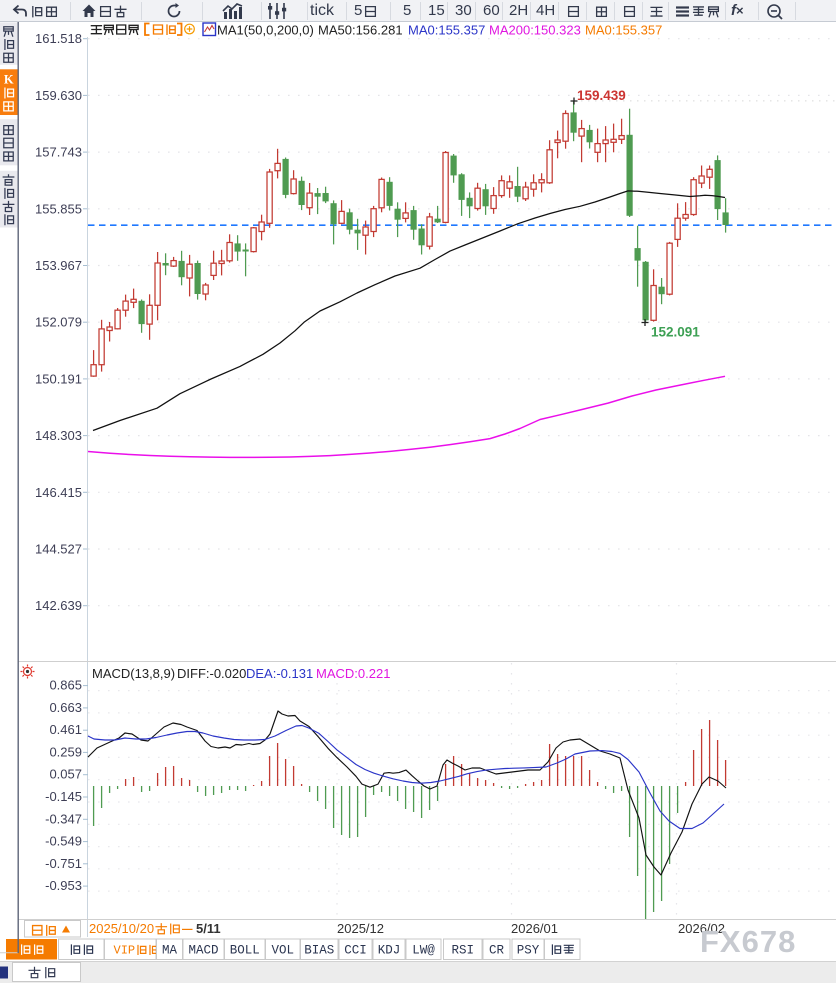 The width and height of the screenshot is (836, 983). I want to click on svg-text: MA50:156.281, so click(360, 30).